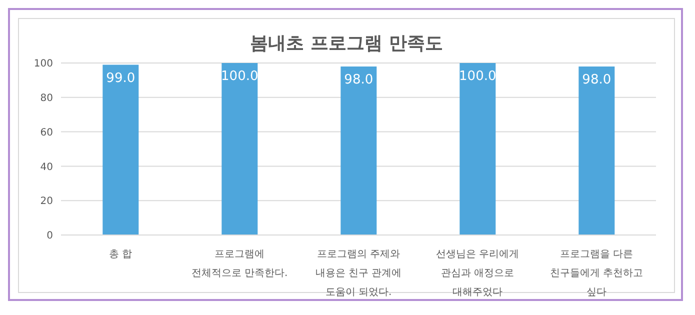  Describe the element at coordinates (358, 273) in the screenshot. I see `x-tick-label: 프로그램의 주제와 내용은 친구 관계에 도움이 되었다.` at that location.